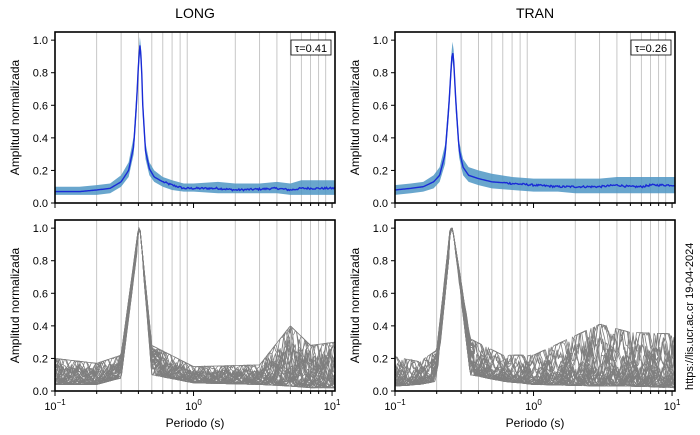  Describe the element at coordinates (690, 316) in the screenshot. I see `credit-text: https://lis.ucr.ac.cr 19-04-2024` at that location.